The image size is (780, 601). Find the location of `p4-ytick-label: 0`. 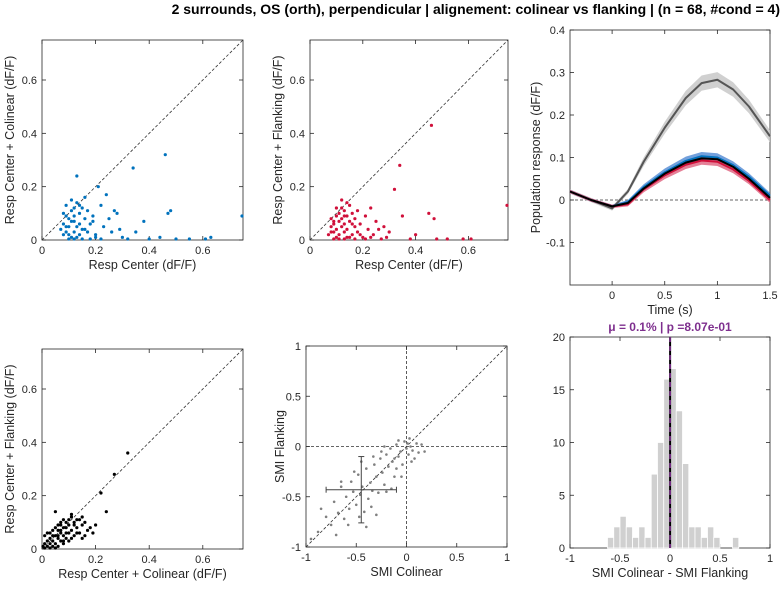

p4-ytick-label: 0 is located at coordinates (34, 550).